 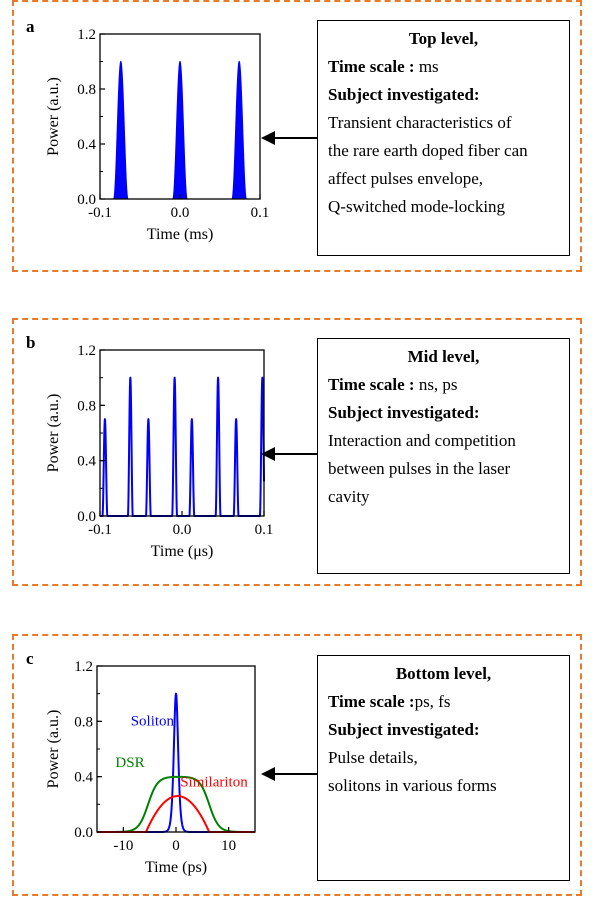 What do you see at coordinates (443, 356) in the screenshot?
I see `info-heading: Mid level,` at bounding box center [443, 356].